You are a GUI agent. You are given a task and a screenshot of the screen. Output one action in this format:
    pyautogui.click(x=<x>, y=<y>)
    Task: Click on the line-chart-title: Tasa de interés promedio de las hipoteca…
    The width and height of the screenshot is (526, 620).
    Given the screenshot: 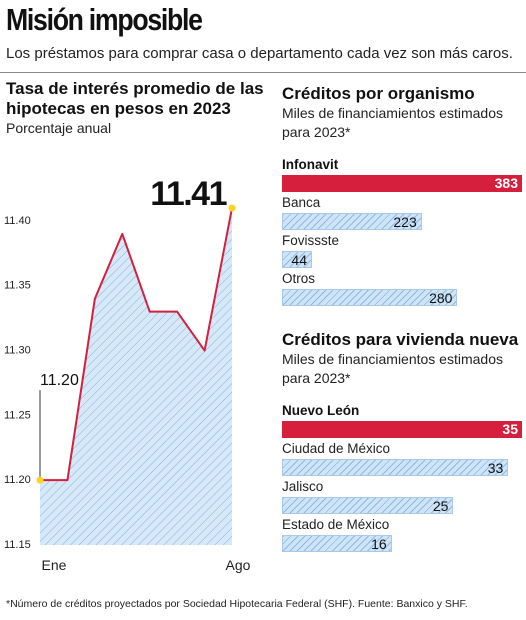 What is the action you would take?
    pyautogui.click(x=135, y=98)
    